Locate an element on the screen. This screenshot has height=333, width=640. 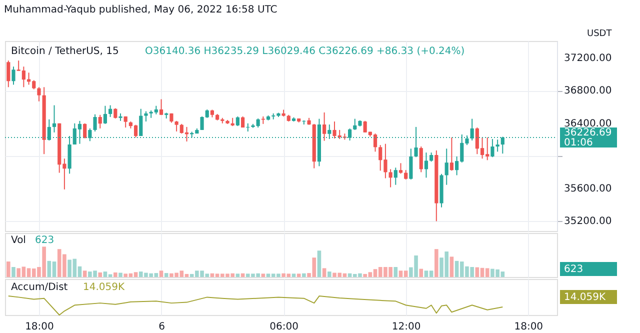
x-tick-label: 06:00 is located at coordinates (284, 327).